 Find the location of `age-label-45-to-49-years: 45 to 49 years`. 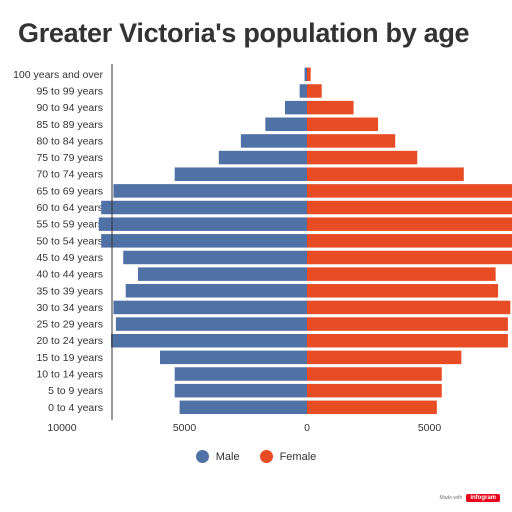

age-label-45-to-49-years: 45 to 49 years is located at coordinates (69, 258).